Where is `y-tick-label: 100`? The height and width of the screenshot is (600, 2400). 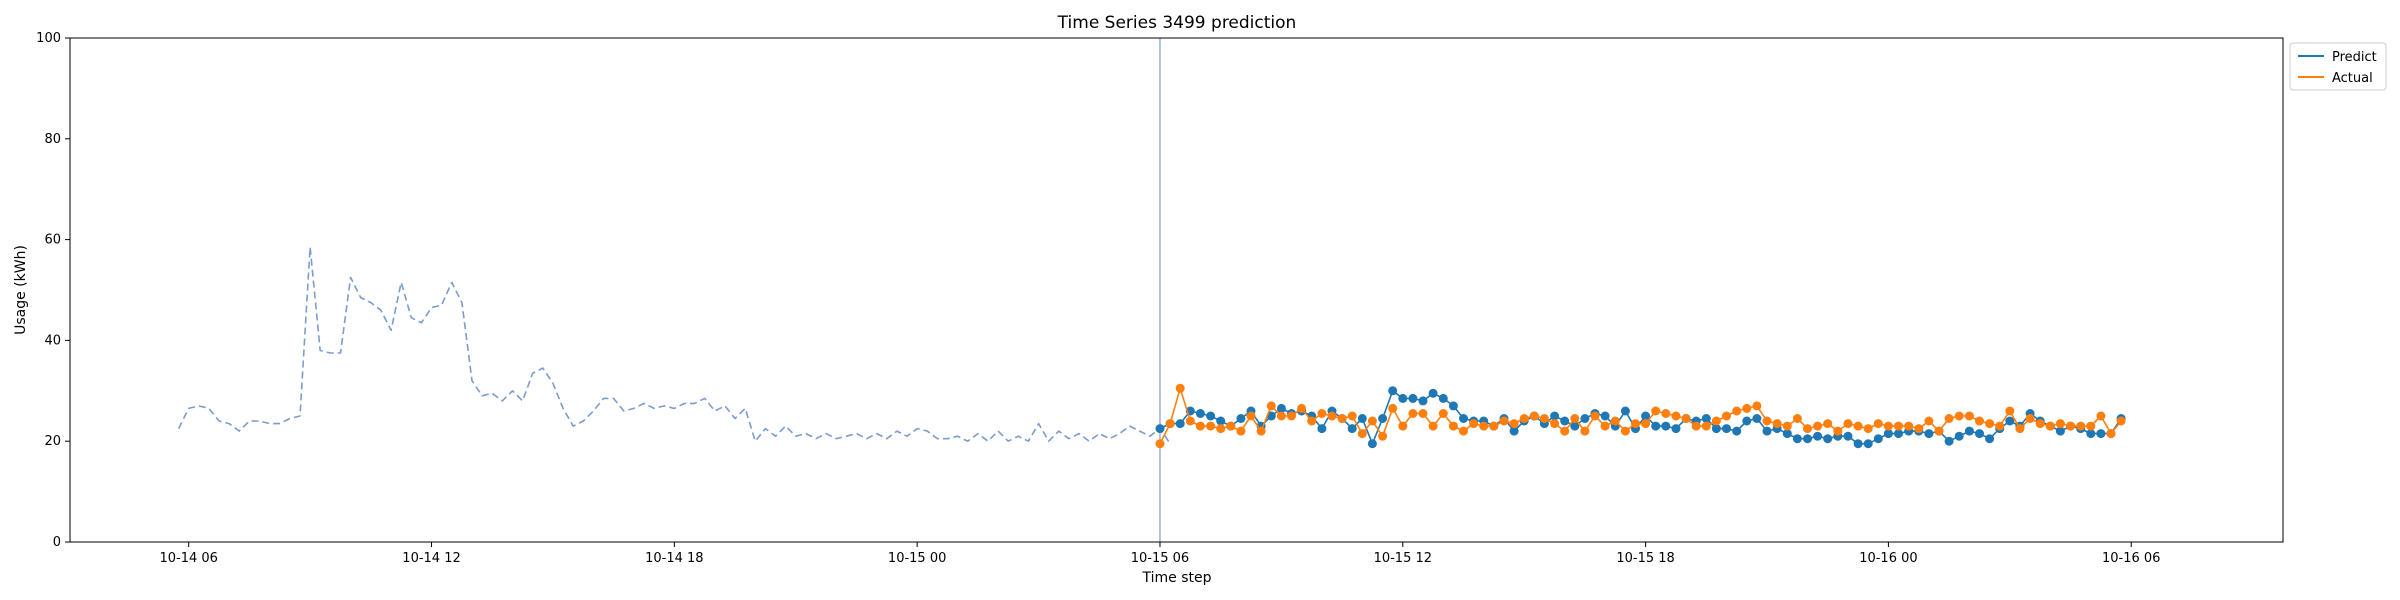
y-tick-label: 100 is located at coordinates (48, 38).